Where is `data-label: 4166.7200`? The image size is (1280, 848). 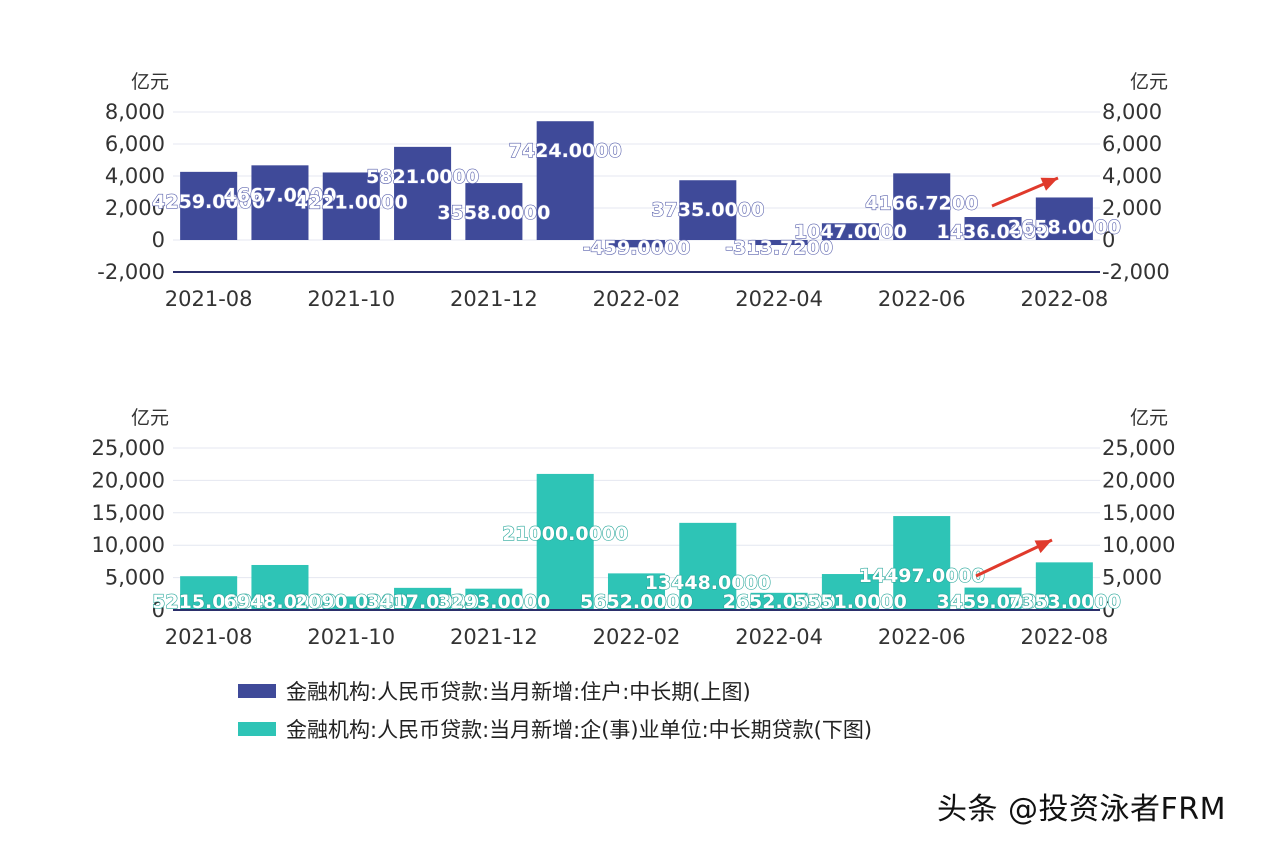 data-label: 4166.7200 is located at coordinates (921, 203).